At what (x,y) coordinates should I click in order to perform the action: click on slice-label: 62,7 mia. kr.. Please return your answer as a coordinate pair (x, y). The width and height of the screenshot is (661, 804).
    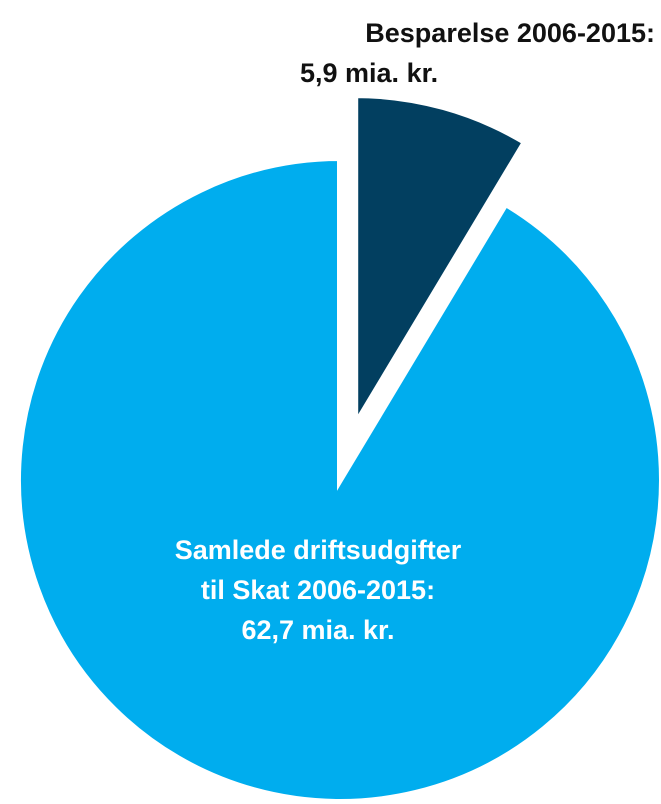
    Looking at the image, I should click on (317, 630).